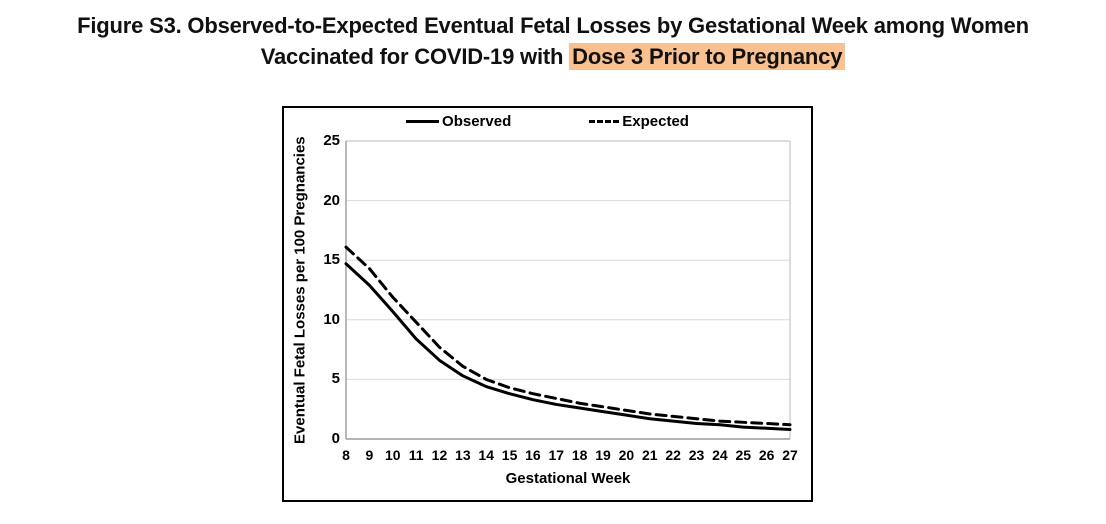  Describe the element at coordinates (346, 455) in the screenshot. I see `x-tick-label-8: 8` at that location.